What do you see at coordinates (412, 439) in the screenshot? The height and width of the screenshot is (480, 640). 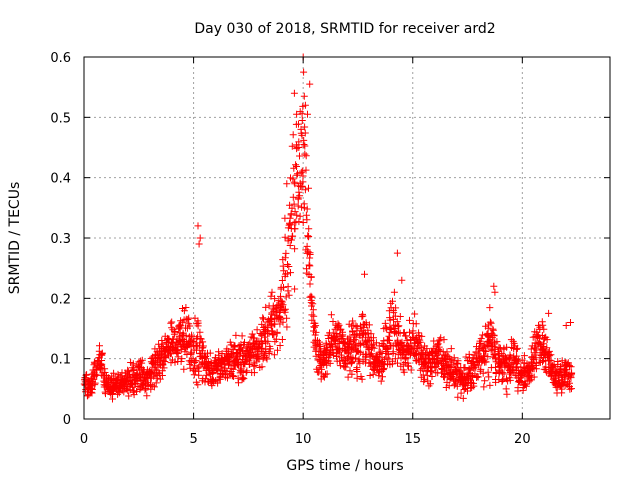 I see `x-tick-label: 15` at bounding box center [412, 439].